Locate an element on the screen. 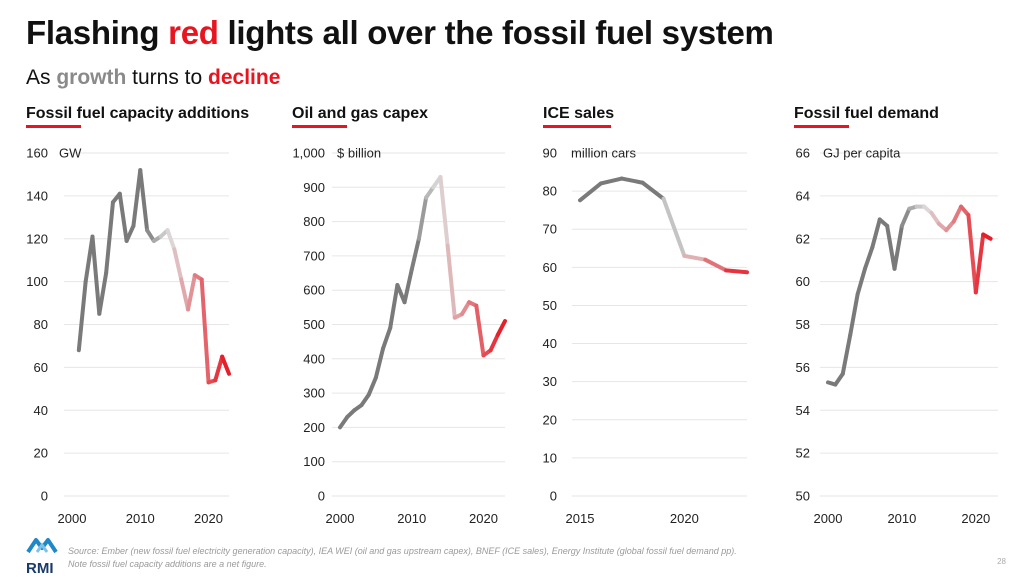 The width and height of the screenshot is (1024, 581). y-tick-label: 58 is located at coordinates (803, 324).